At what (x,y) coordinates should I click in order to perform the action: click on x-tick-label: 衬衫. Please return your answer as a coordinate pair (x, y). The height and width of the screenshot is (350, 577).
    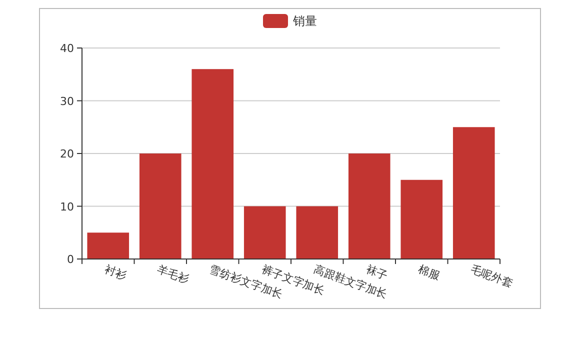
    Looking at the image, I should click on (115, 272).